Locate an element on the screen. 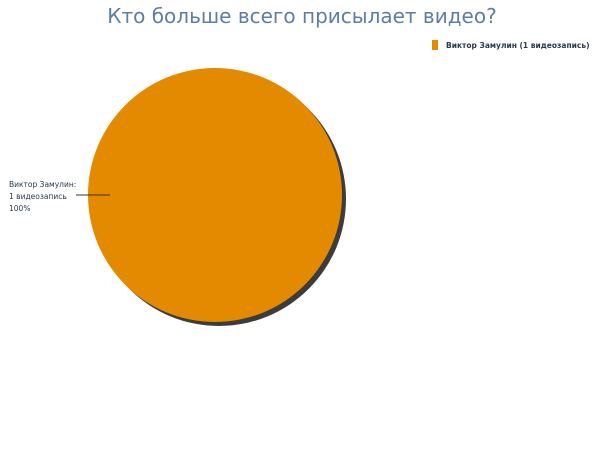 The height and width of the screenshot is (453, 604). chart-title: Кто больше всего присылает видео? is located at coordinates (302, 16).